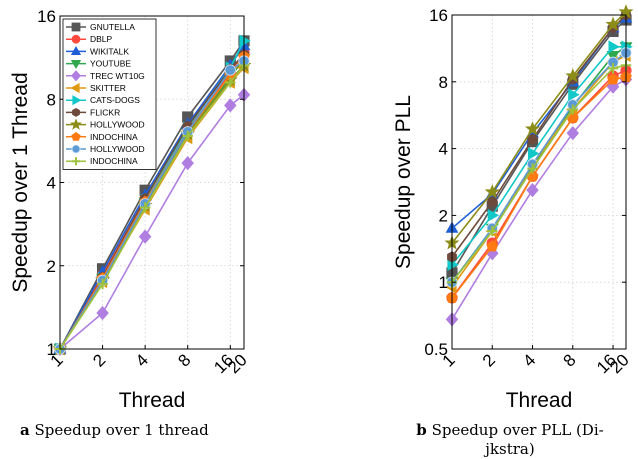 The image size is (638, 459). I want to click on legend-label: WIKITALK, so click(109, 51).